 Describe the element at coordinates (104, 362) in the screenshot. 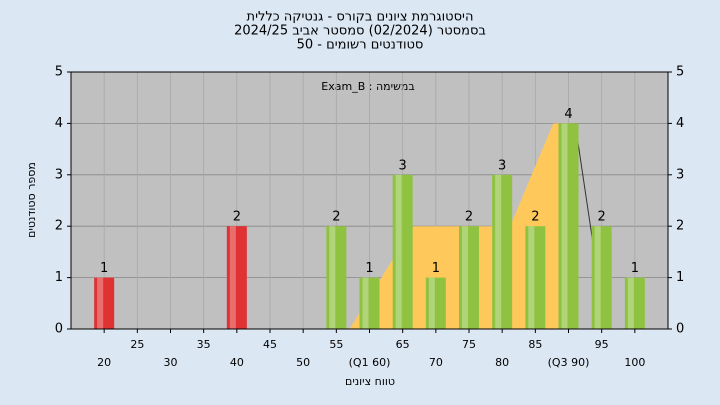

I see `x-tick-label: 20` at that location.